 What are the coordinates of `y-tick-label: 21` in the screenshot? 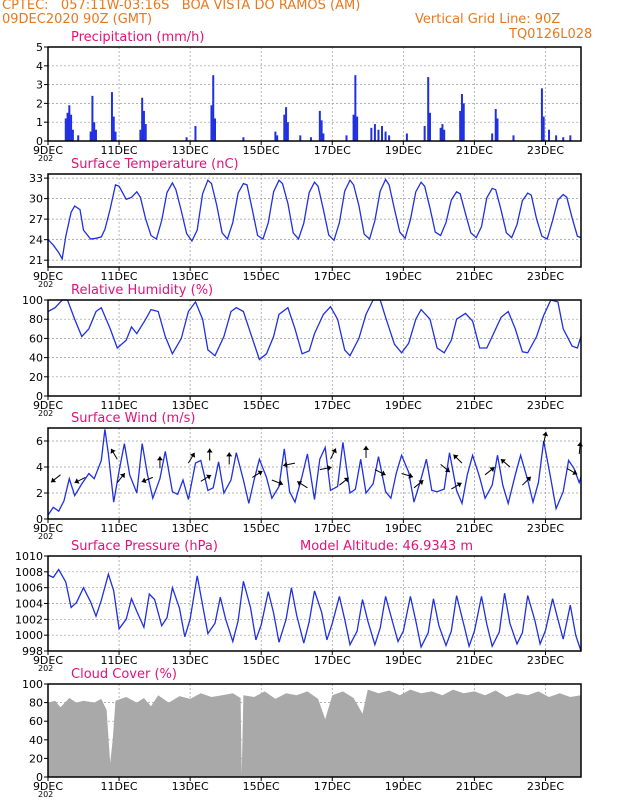 It's located at (36, 260).